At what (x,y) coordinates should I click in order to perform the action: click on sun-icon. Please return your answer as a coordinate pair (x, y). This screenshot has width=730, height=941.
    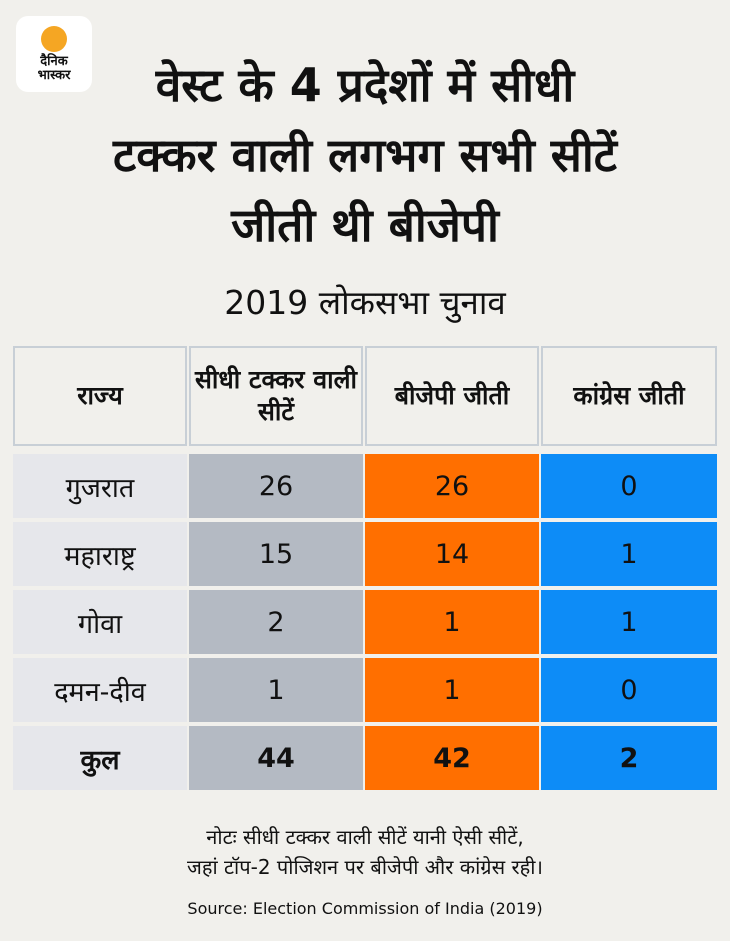
    Looking at the image, I should click on (54, 38).